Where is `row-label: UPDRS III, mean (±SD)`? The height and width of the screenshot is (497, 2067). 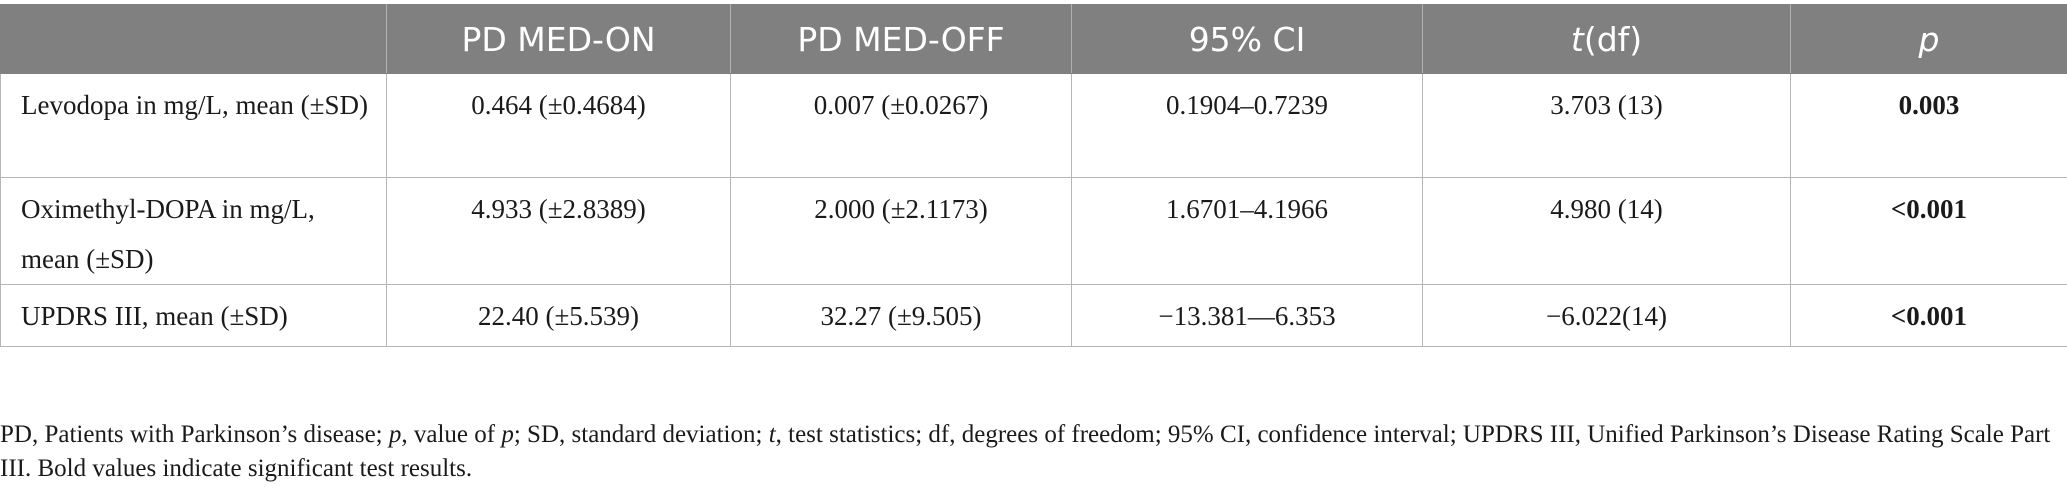 row-label: UPDRS III, mean (±SD) is located at coordinates (193, 315).